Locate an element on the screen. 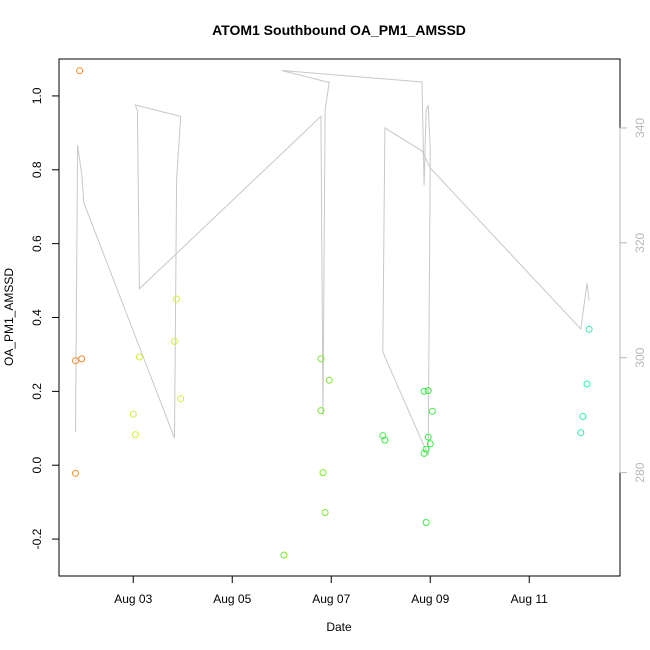  y-axis: -0.2 0.0 0.2 0.4 0.6 0.8 1.0 is located at coordinates (45, 318).